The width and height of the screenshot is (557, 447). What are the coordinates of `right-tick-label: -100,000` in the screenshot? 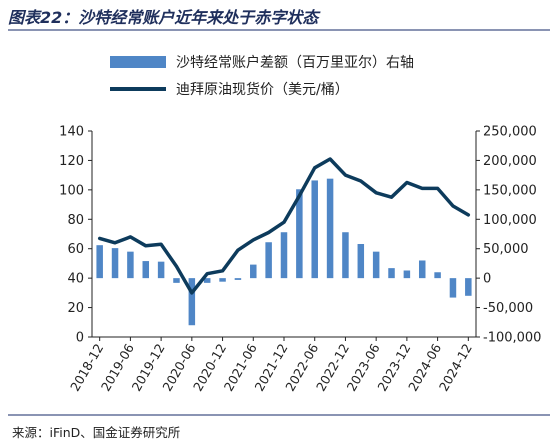 It's located at (512, 338).